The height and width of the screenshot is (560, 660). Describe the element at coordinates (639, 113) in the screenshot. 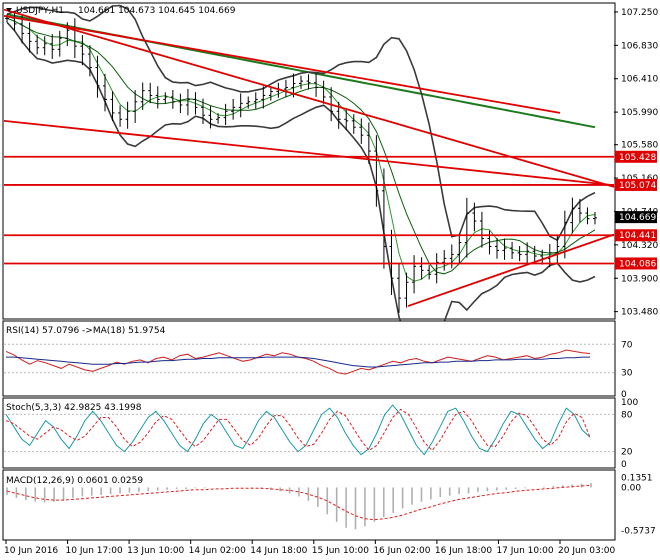

I see `price-tick-label: 105.990` at that location.